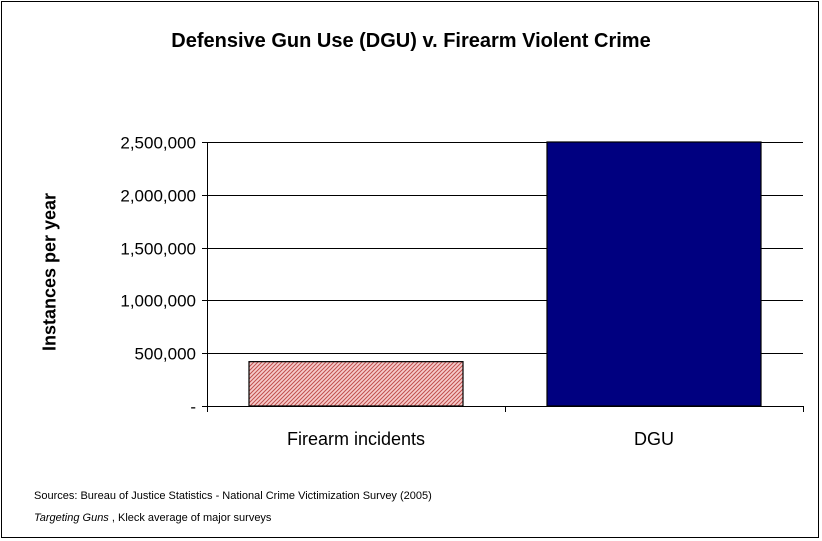 This screenshot has width=822, height=541. What do you see at coordinates (71, 518) in the screenshot?
I see `source-book-title: Targeting Guns` at bounding box center [71, 518].